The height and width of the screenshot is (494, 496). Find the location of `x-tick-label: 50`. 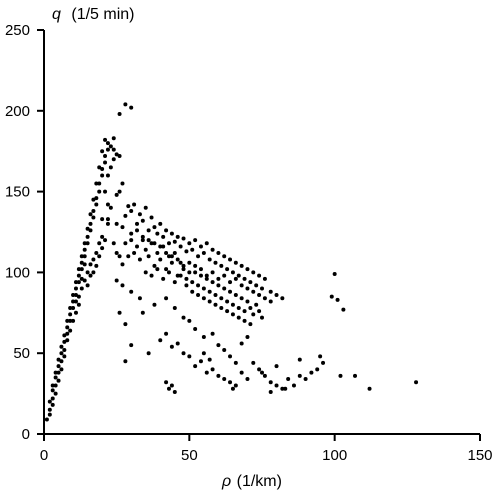

x-tick-label: 50 is located at coordinates (189, 455).